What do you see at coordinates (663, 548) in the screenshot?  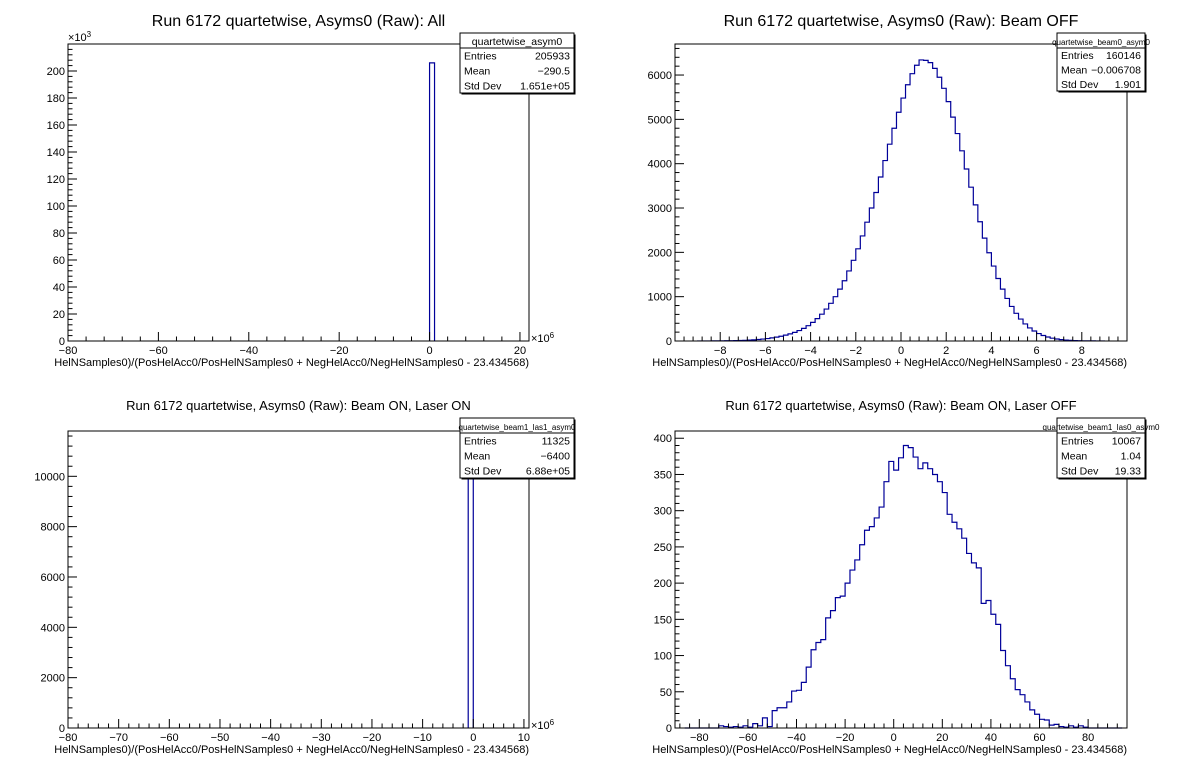 I see `y-tick-label: 250` at bounding box center [663, 548].